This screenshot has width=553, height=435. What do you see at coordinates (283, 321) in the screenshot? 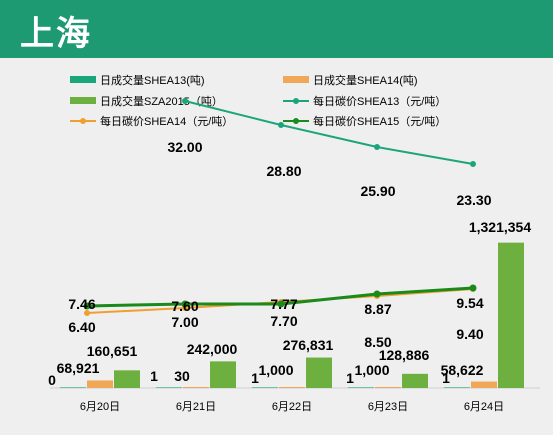
I see `line-label-1-2: 7.70` at bounding box center [283, 321].